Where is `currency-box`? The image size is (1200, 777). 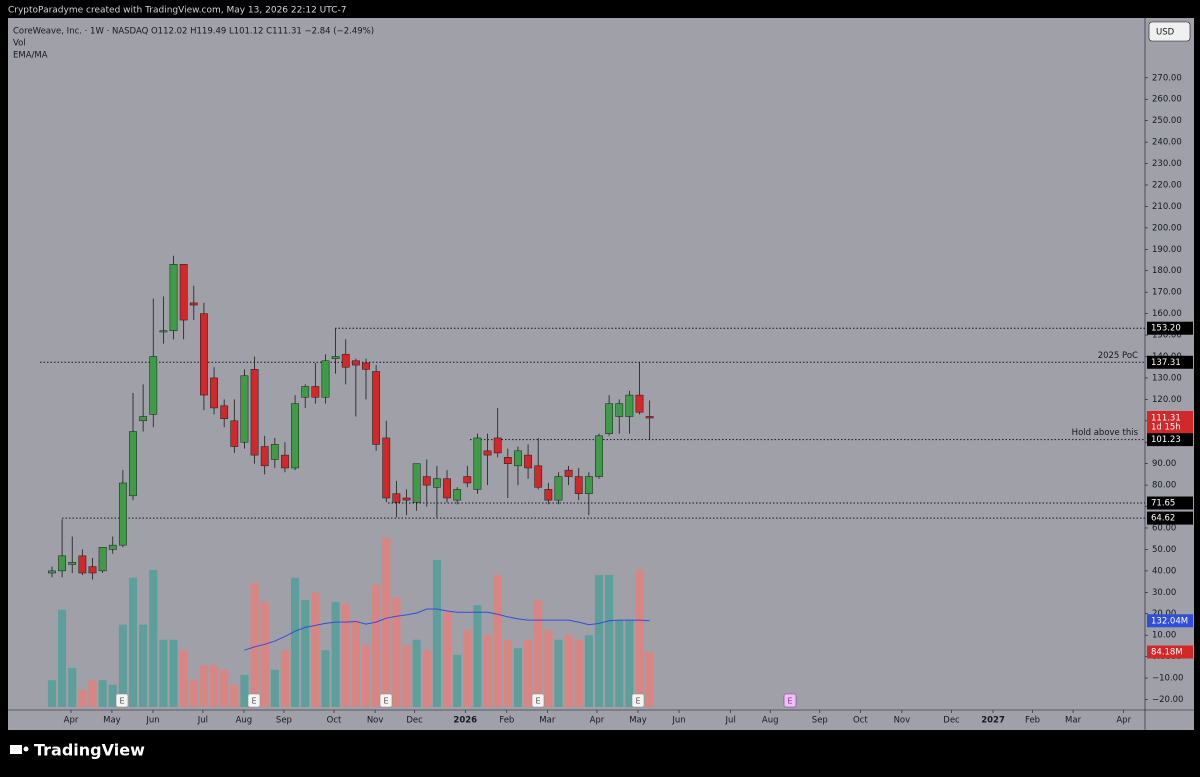
currency-box is located at coordinates (1169, 31).